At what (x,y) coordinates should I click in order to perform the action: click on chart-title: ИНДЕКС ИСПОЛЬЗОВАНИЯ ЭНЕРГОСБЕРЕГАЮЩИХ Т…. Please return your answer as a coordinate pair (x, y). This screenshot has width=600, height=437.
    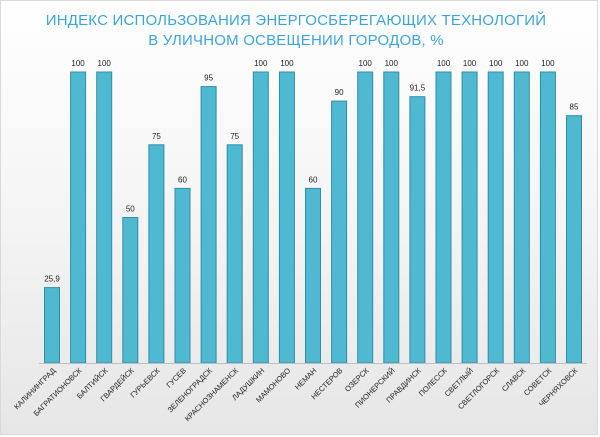
    Looking at the image, I should click on (296, 31).